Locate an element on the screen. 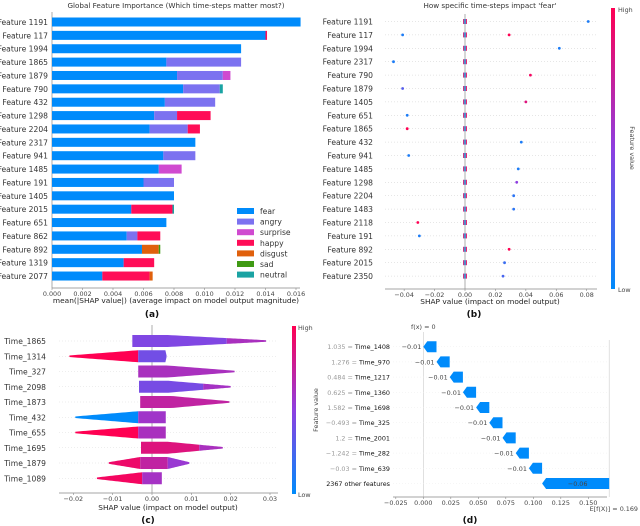  y-tick-label: Feature 1483 is located at coordinates (348, 209).